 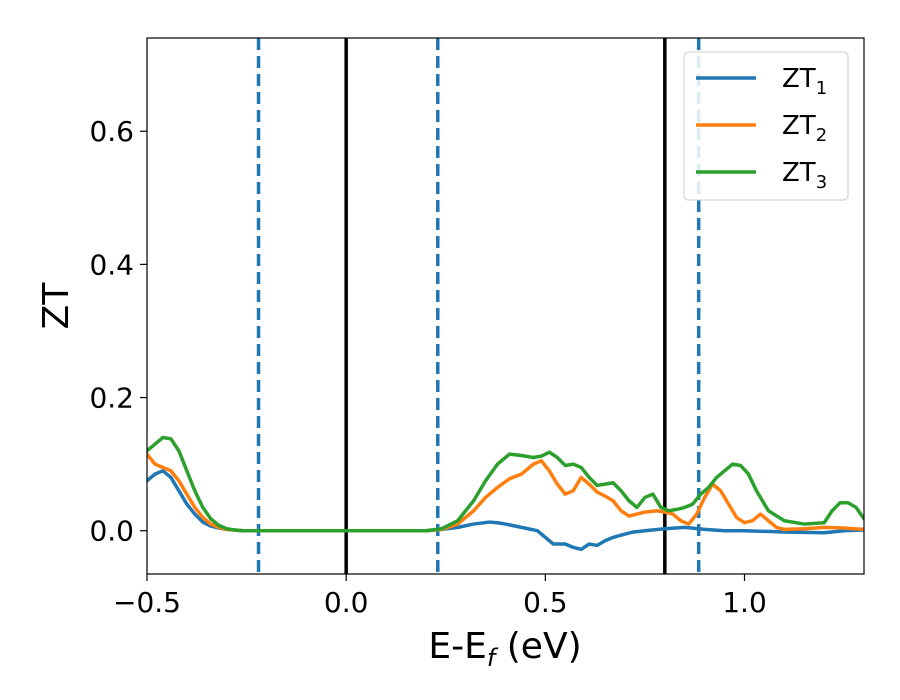 I want to click on legend-box, so click(x=766, y=126).